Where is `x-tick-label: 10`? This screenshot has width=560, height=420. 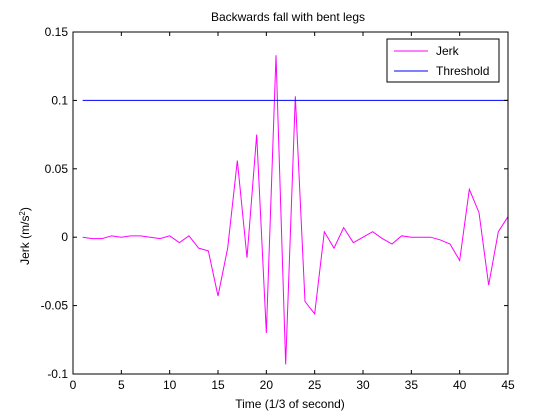
x-tick-label: 10 is located at coordinates (170, 385).